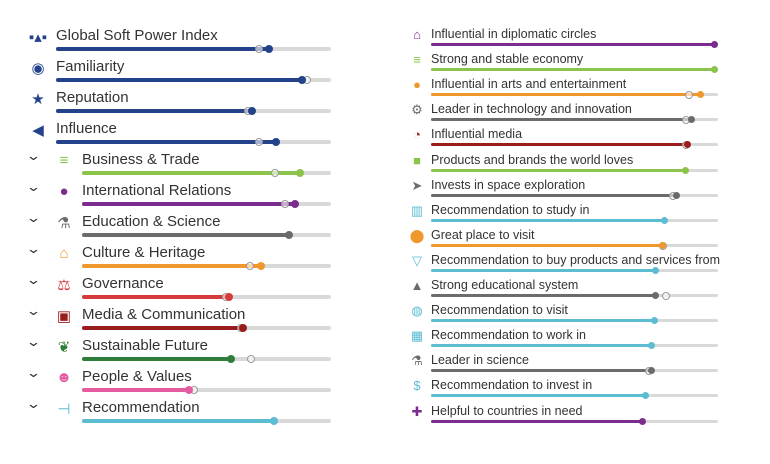  I want to click on attribute-row: ▦ Recommendation to work in, so click(370, 343).